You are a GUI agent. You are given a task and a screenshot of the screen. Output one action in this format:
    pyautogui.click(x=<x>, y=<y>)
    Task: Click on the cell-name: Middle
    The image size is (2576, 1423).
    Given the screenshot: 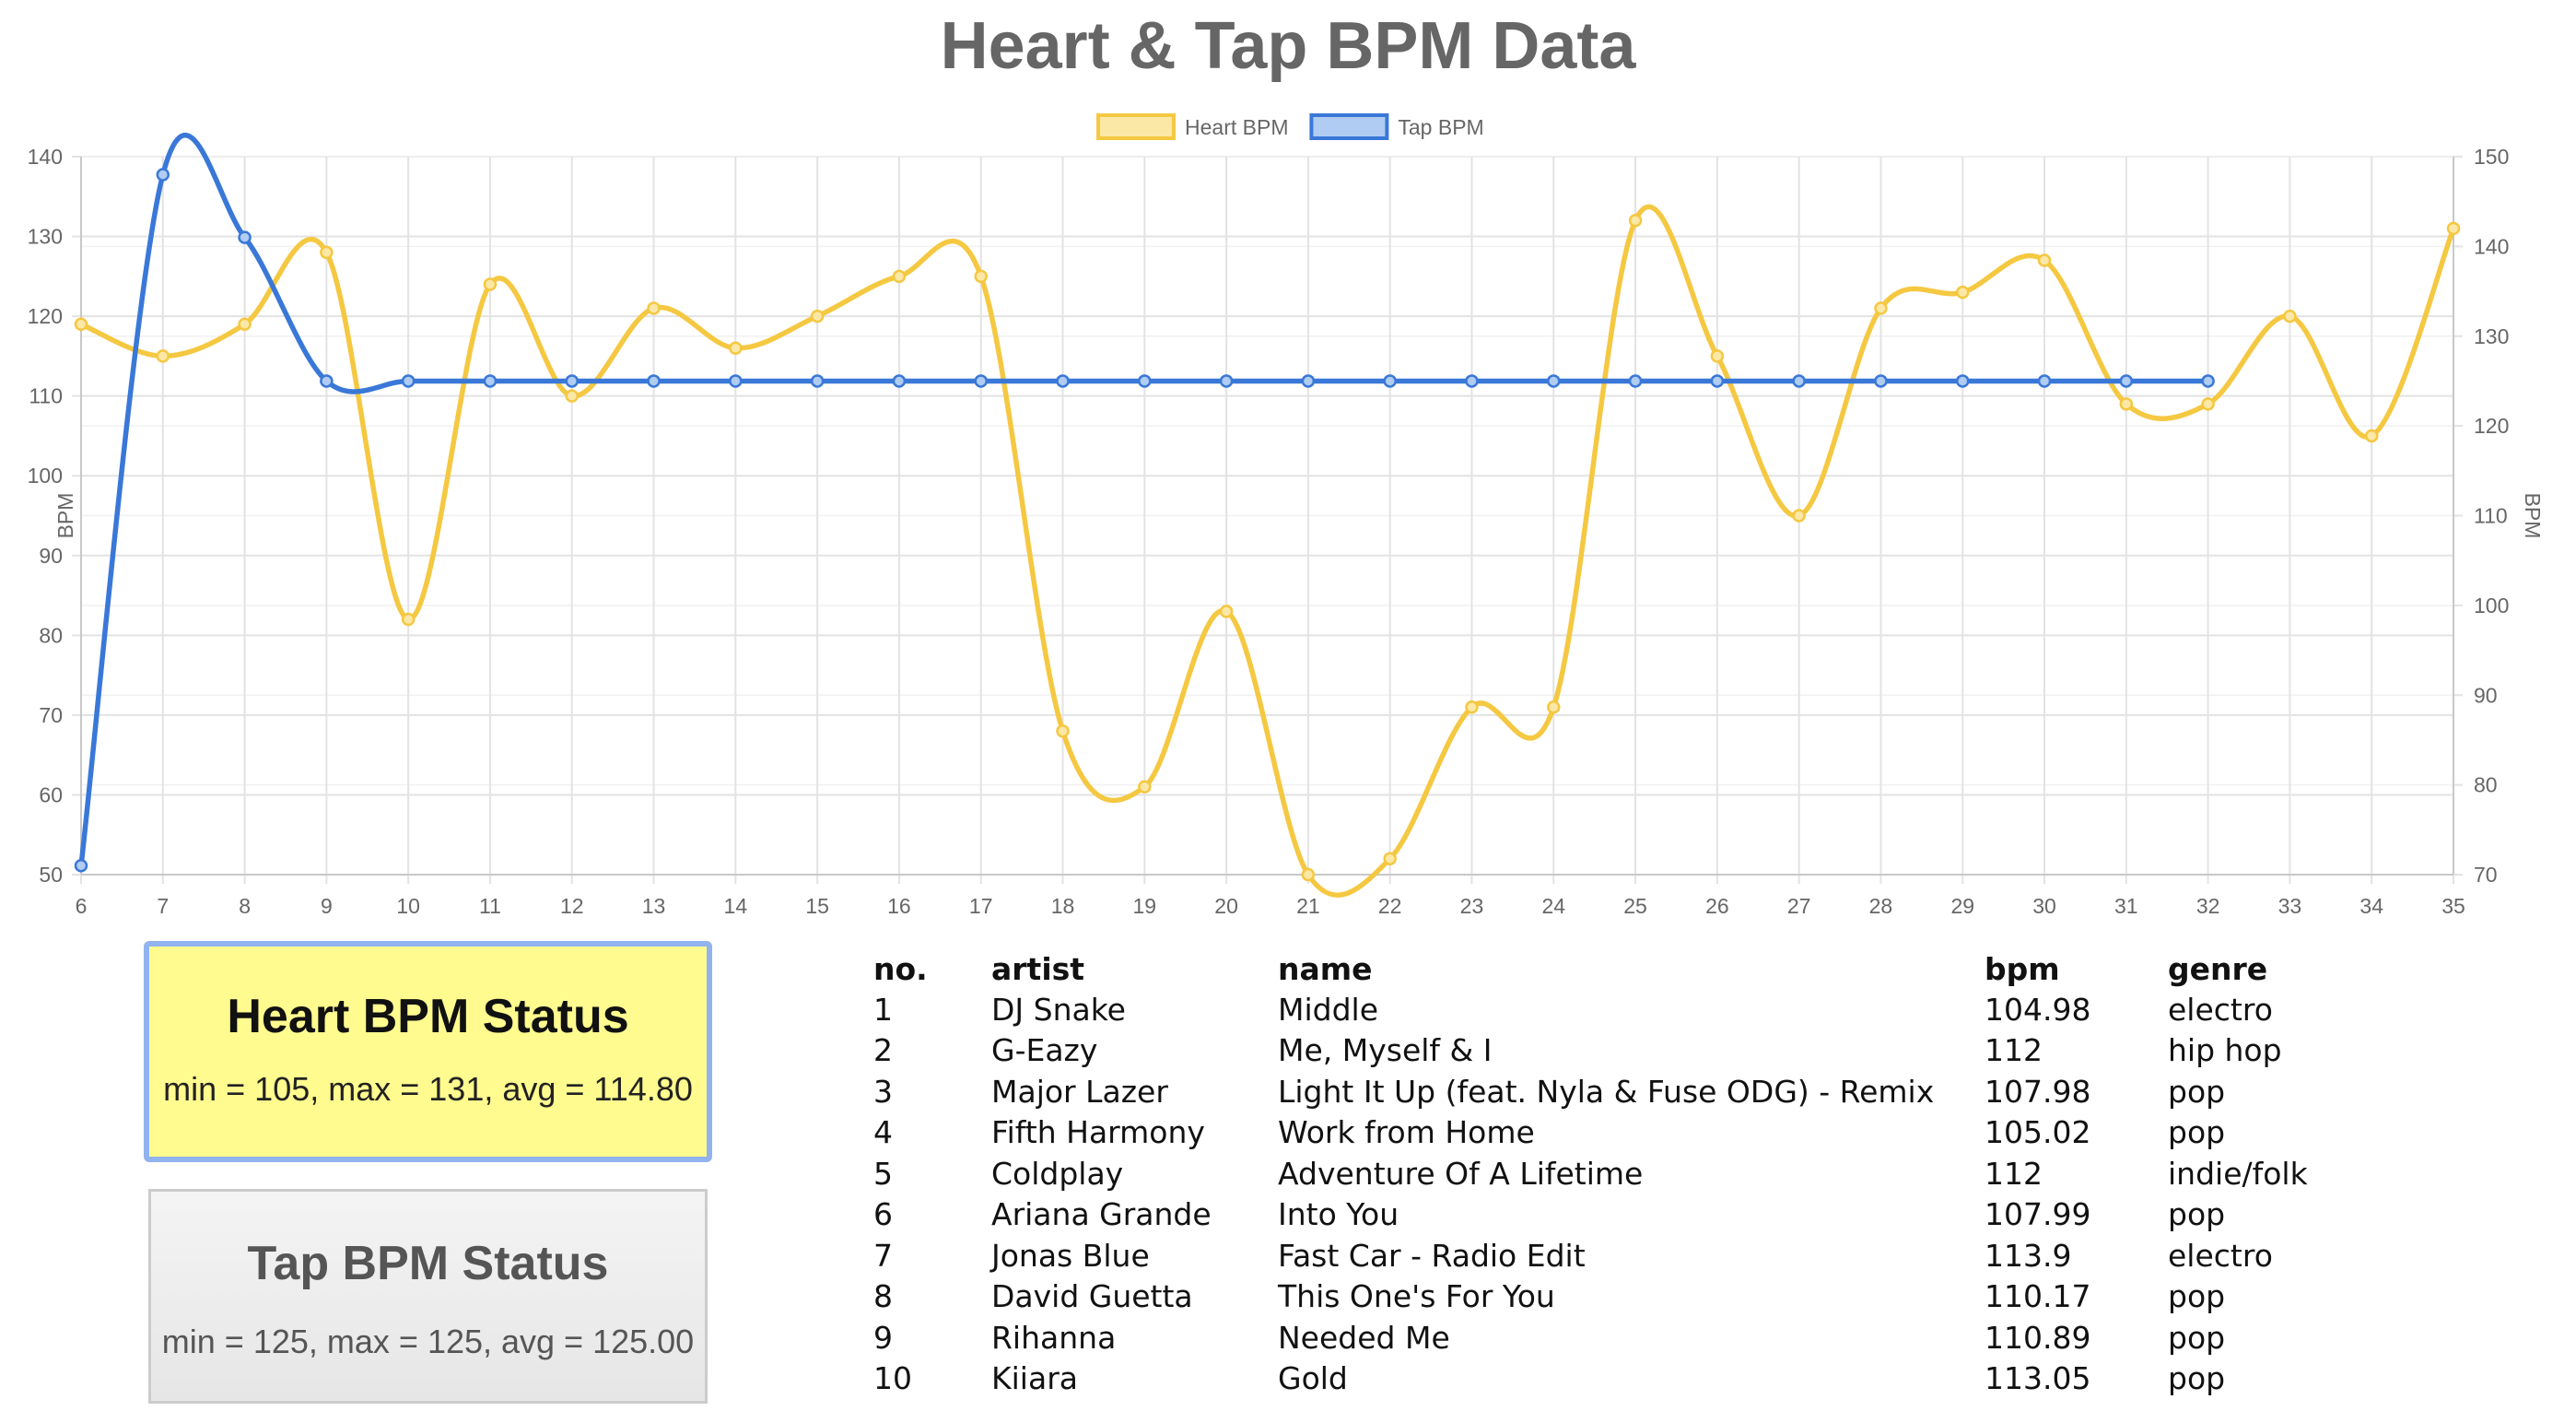 What is the action you would take?
    pyautogui.click(x=1328, y=1010)
    